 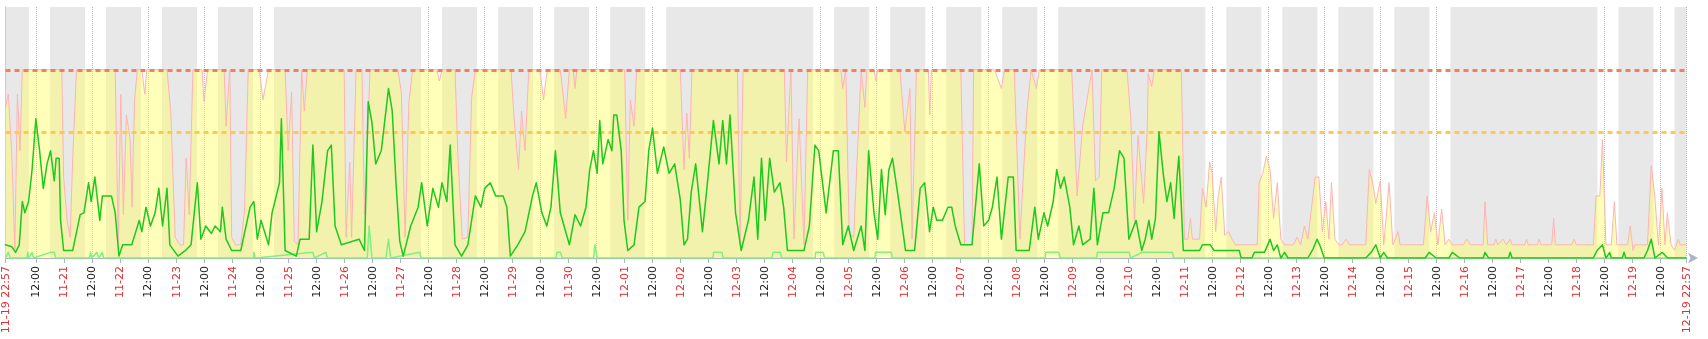 What do you see at coordinates (1686, 300) in the screenshot?
I see `x-tick-label: 12-19 22:57` at bounding box center [1686, 300].